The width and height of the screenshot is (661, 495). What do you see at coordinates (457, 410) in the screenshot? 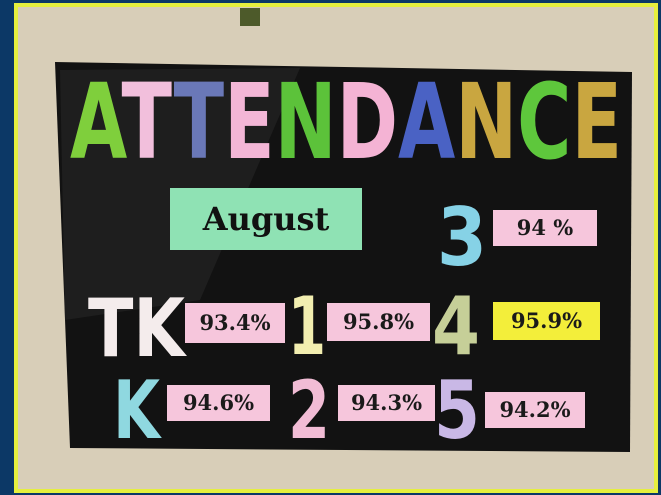
I see `grade-label: 5` at bounding box center [457, 410].